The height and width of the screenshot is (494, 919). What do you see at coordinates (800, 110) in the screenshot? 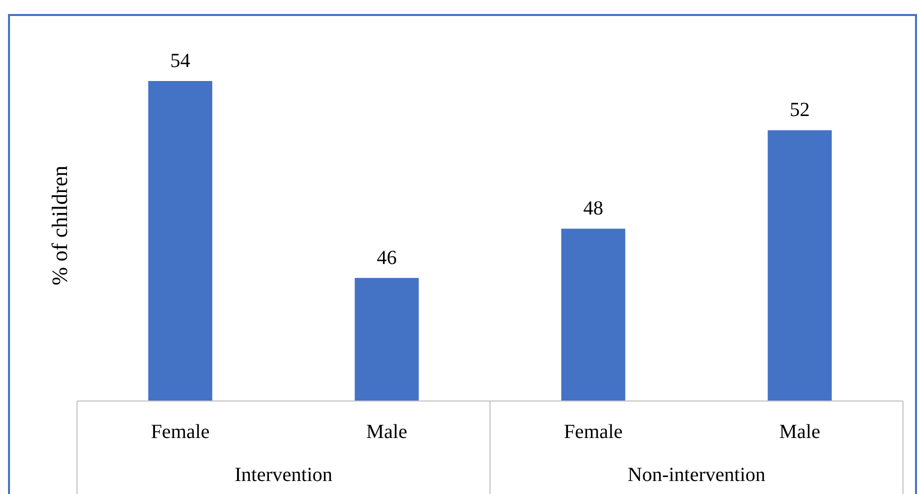
I see `data-label: 52` at bounding box center [800, 110].